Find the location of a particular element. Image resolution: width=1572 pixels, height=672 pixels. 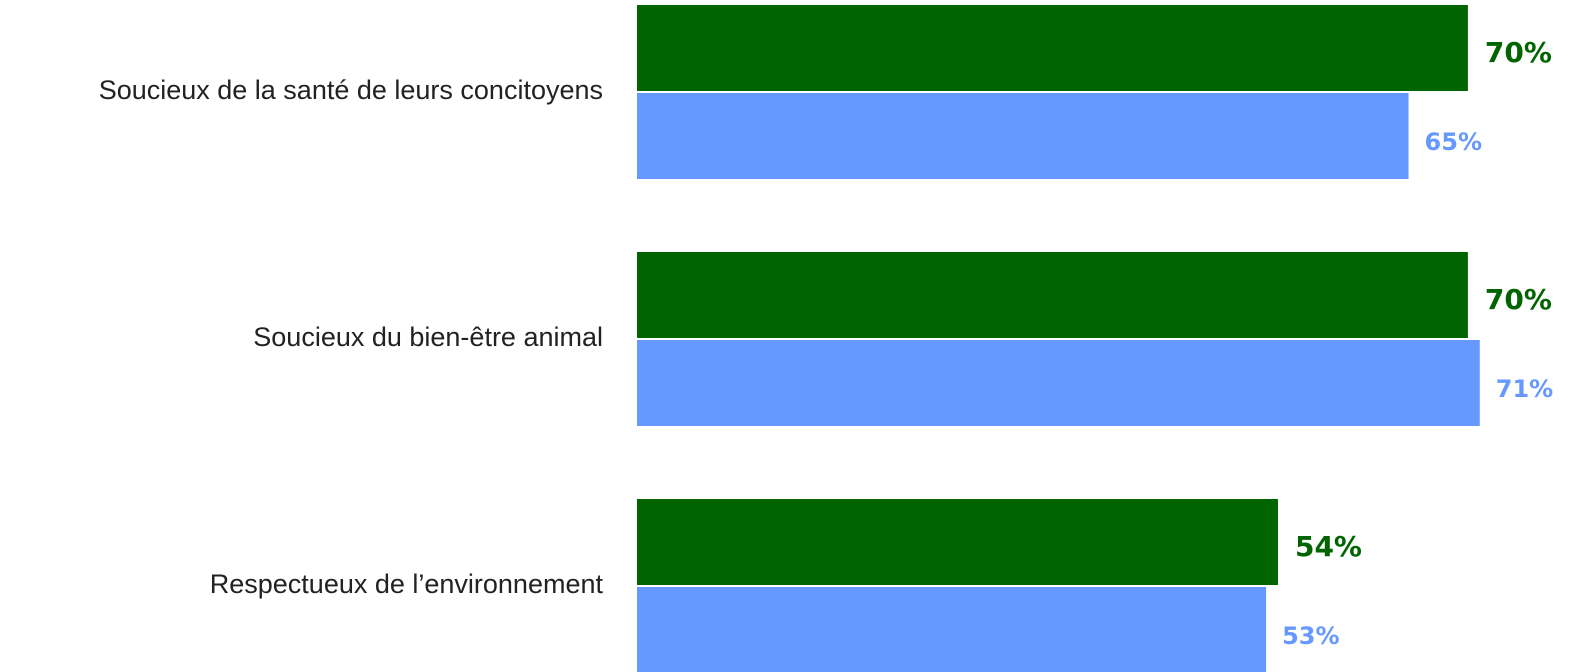

category-label: Soucieux du bien-être animal is located at coordinates (428, 337).